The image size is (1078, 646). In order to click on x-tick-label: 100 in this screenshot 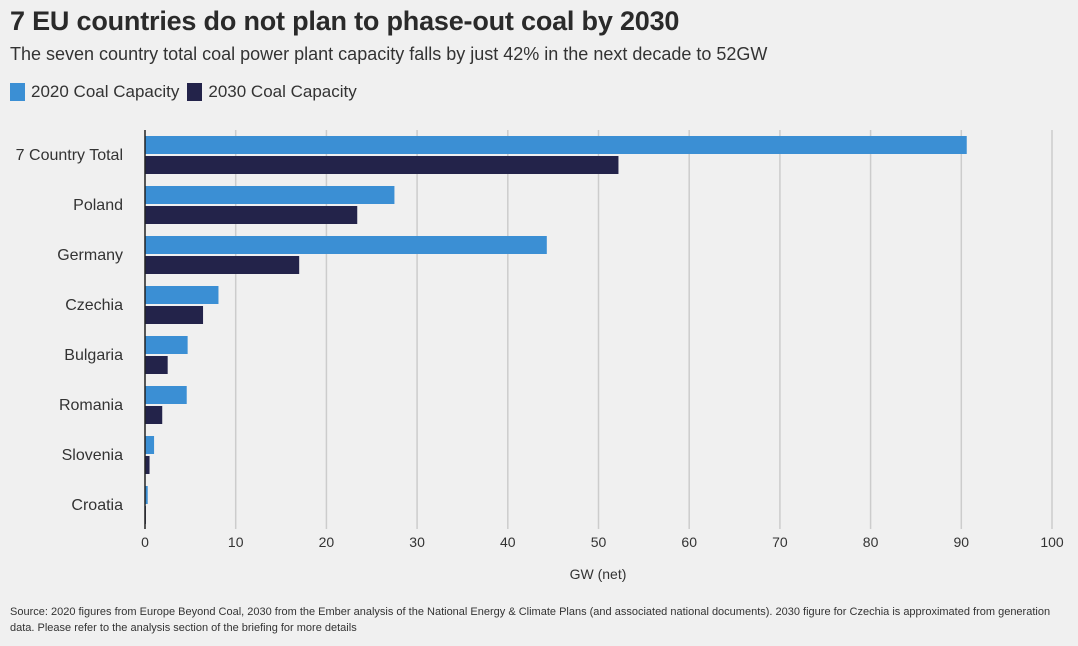, I will do `click(1052, 542)`.